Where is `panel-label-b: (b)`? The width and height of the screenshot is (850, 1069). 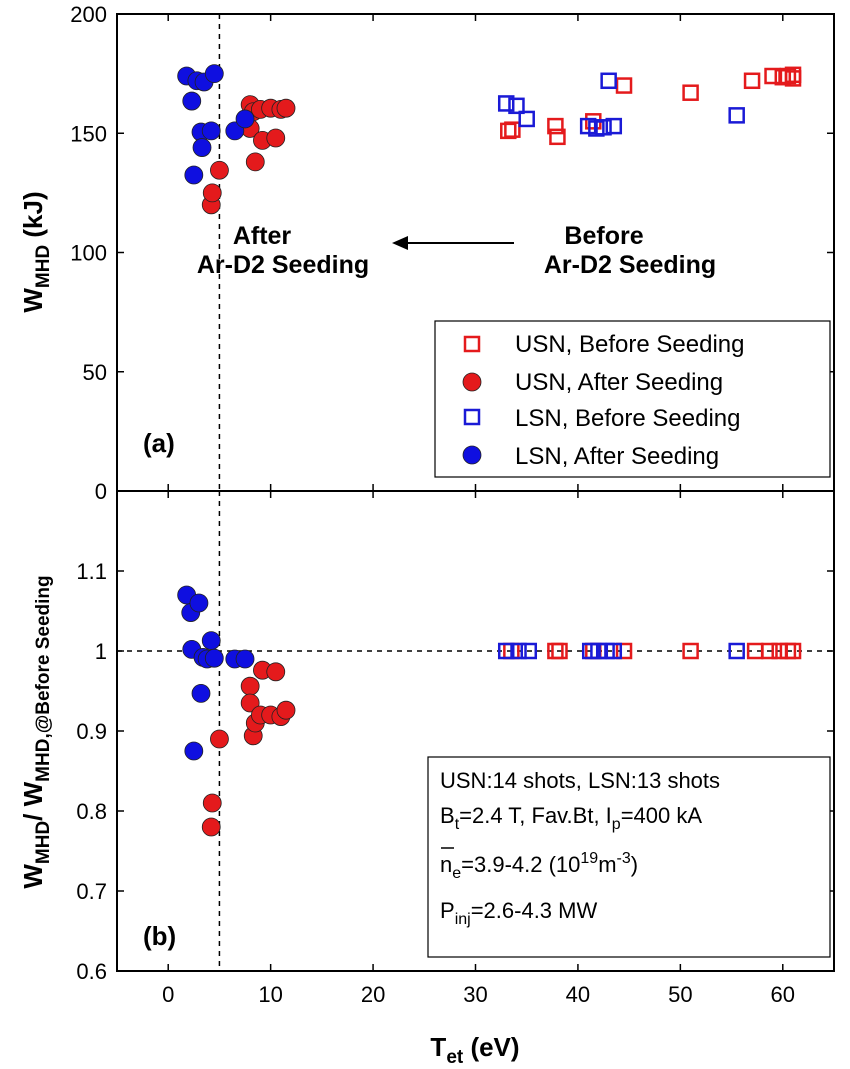 panel-label-b: (b) is located at coordinates (159, 936).